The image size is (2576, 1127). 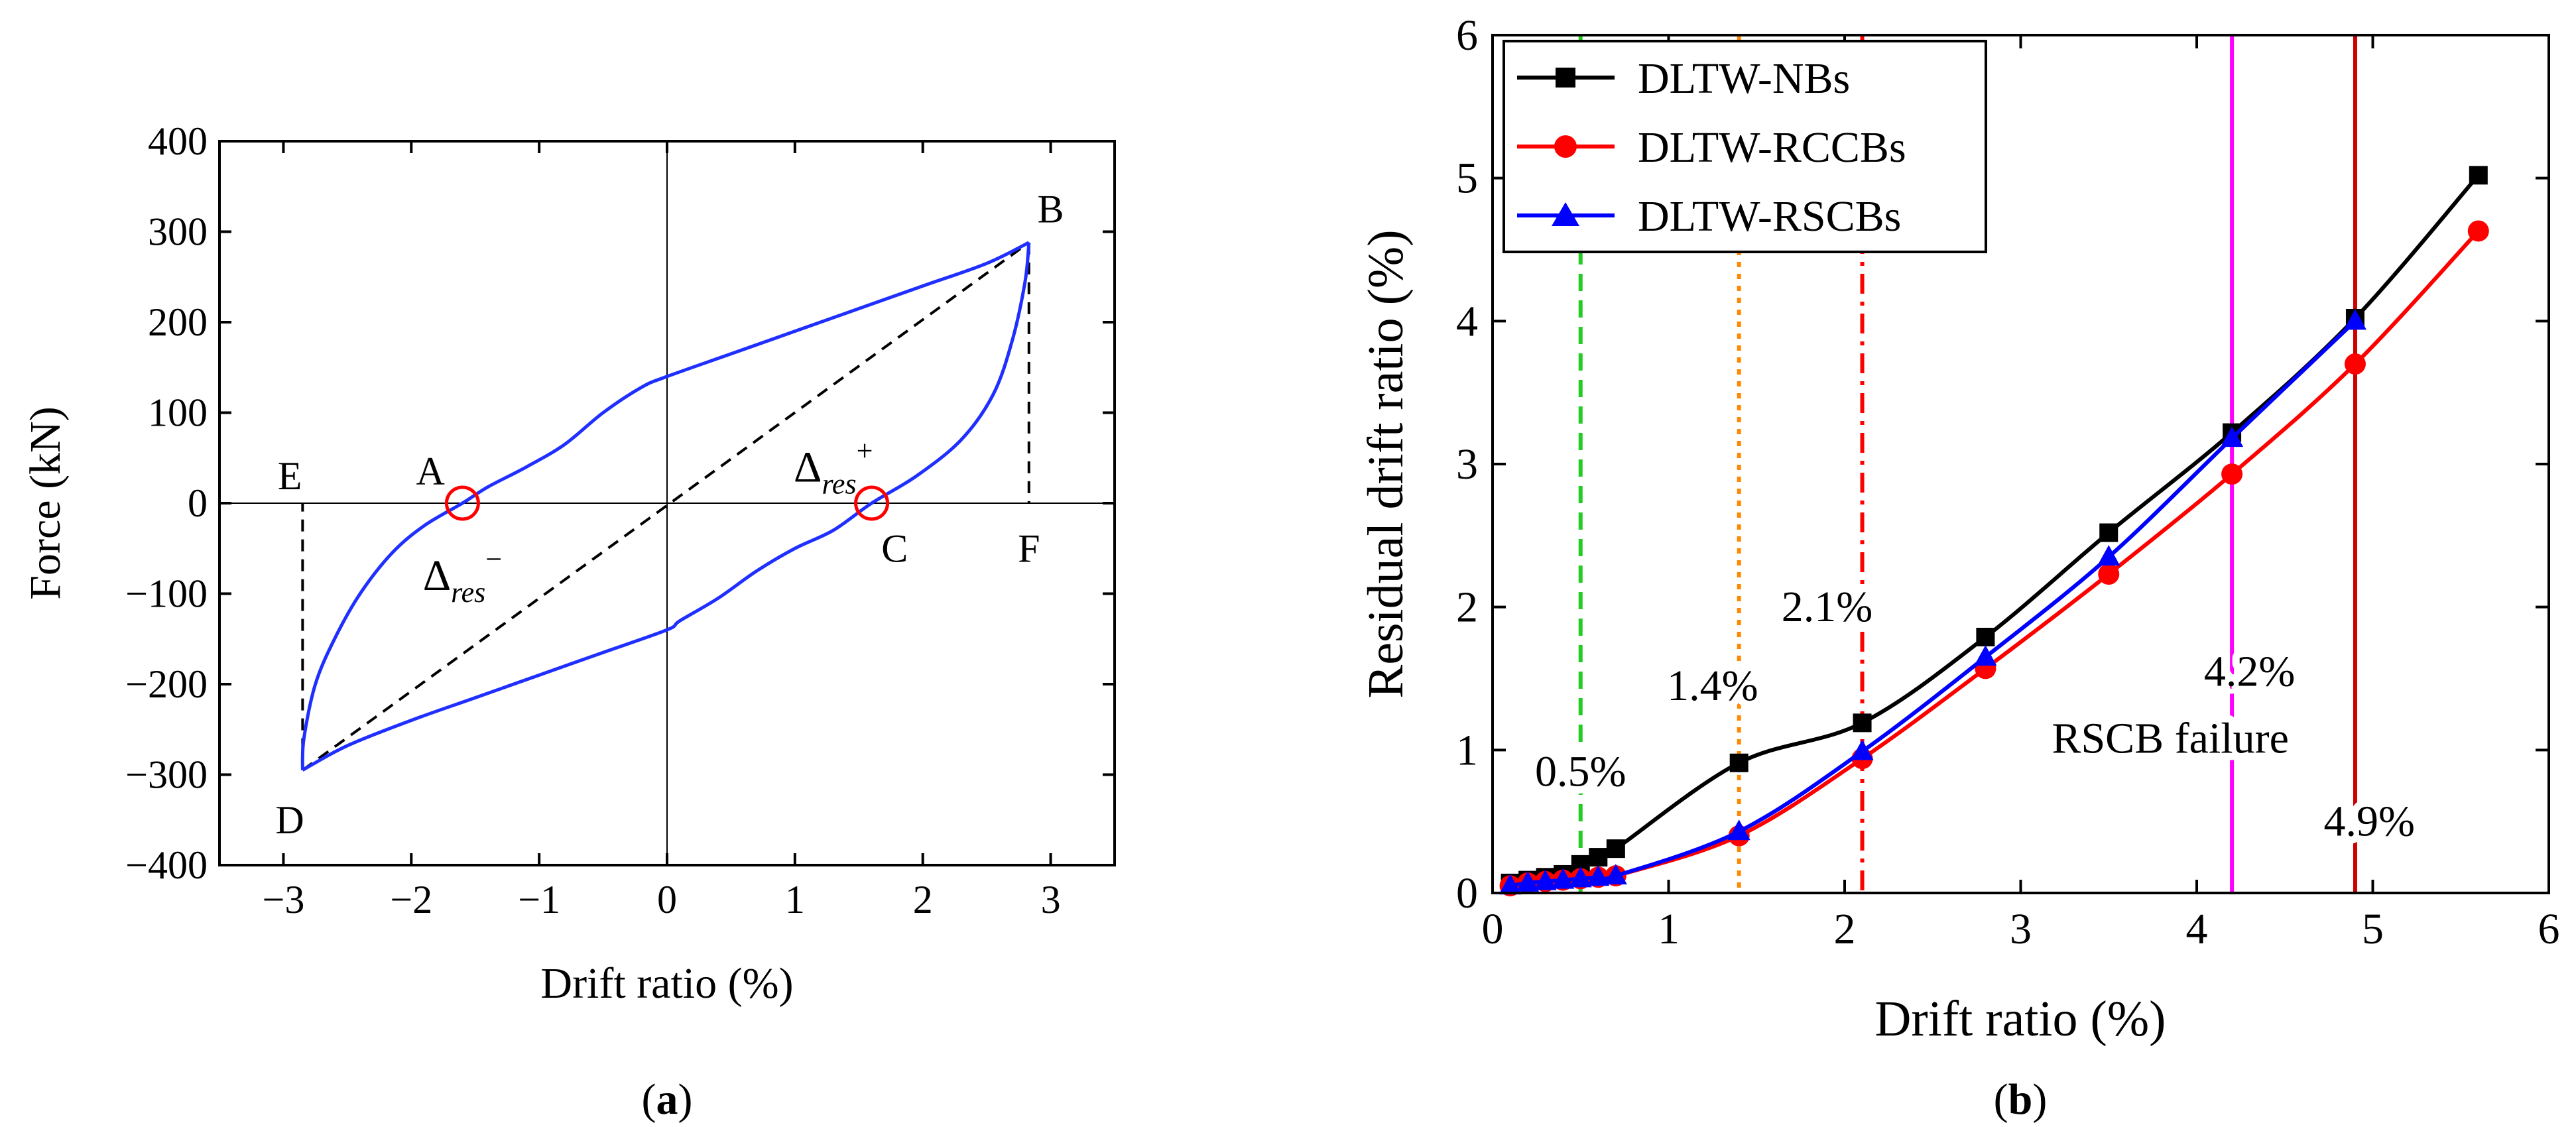 I want to click on reference-label-halo: 4.9%, so click(x=2368, y=822).